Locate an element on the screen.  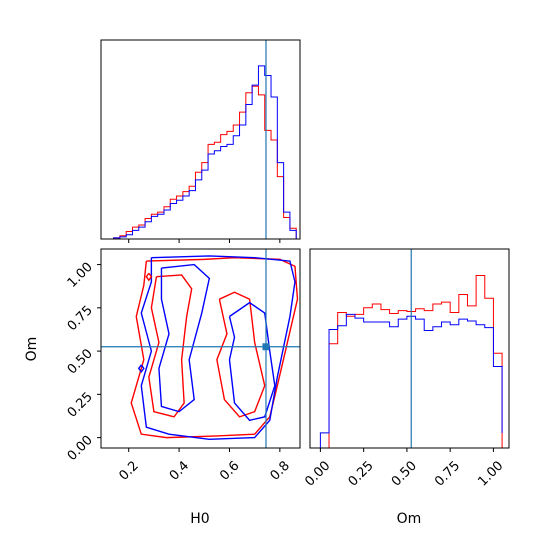
x-axis-label-h0: H0 is located at coordinates (199, 519).